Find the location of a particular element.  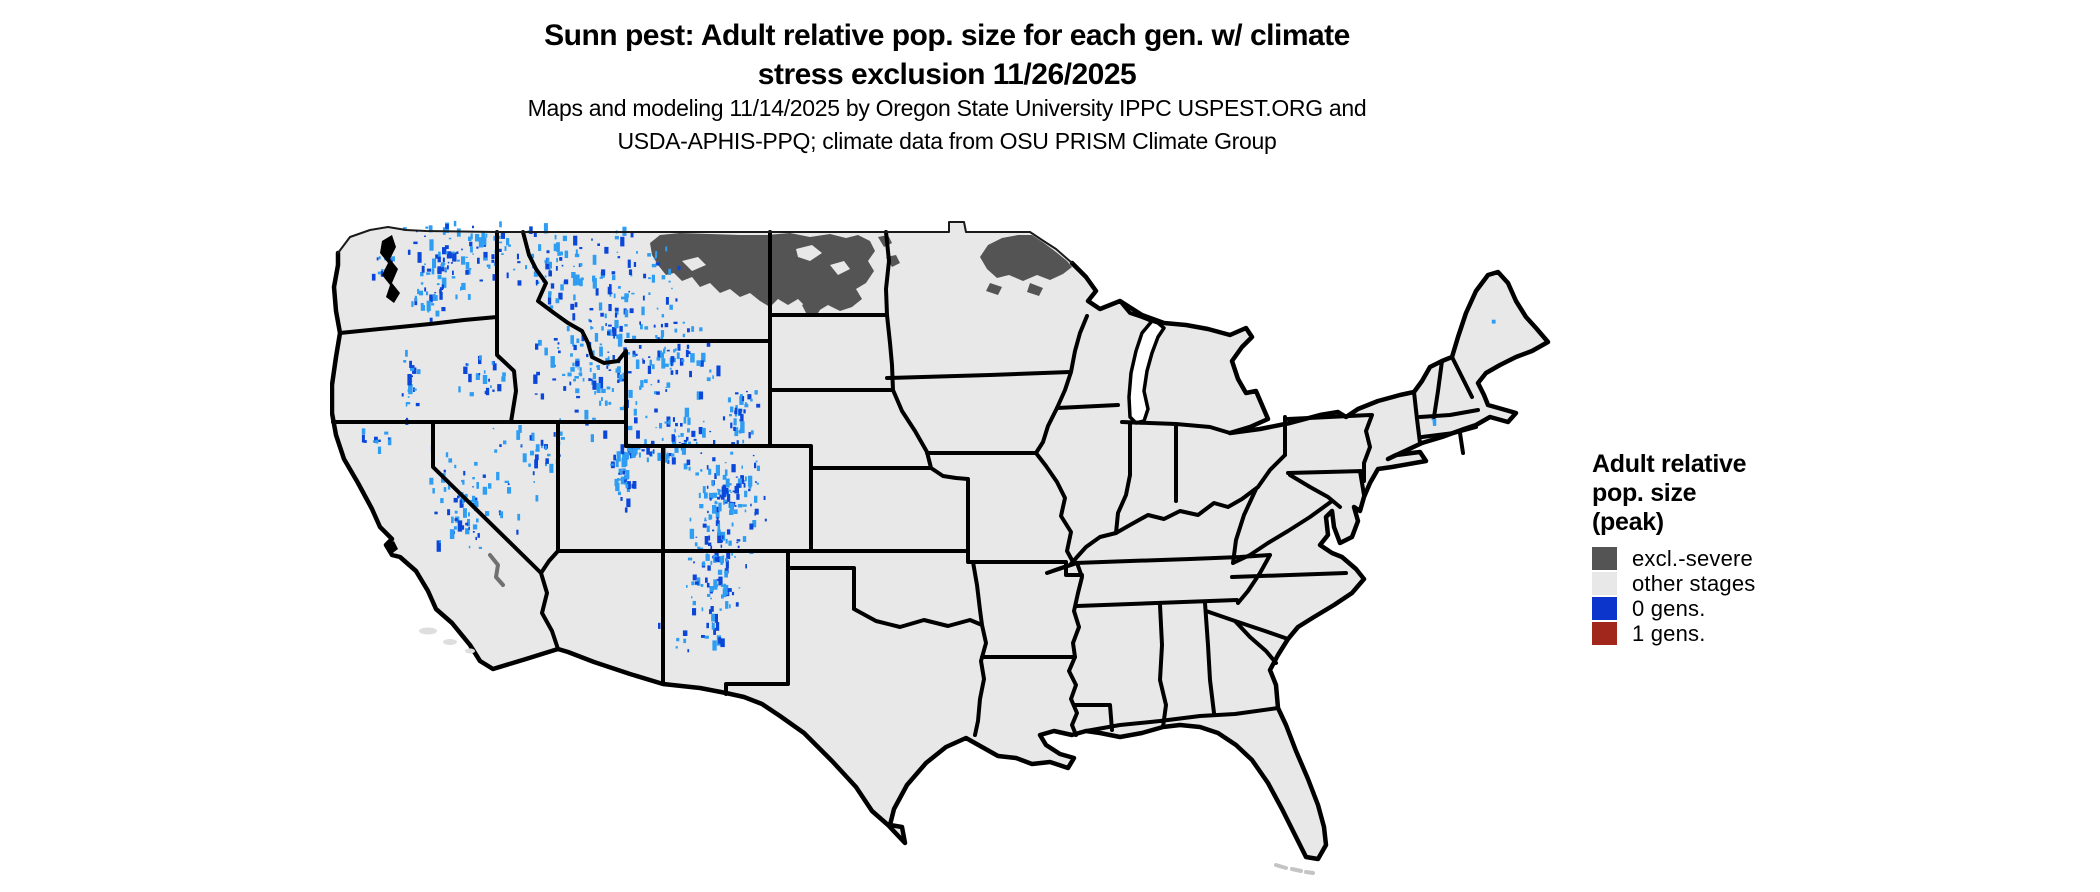

gens0-cluster-wa-north-cascades is located at coordinates (442, 260).